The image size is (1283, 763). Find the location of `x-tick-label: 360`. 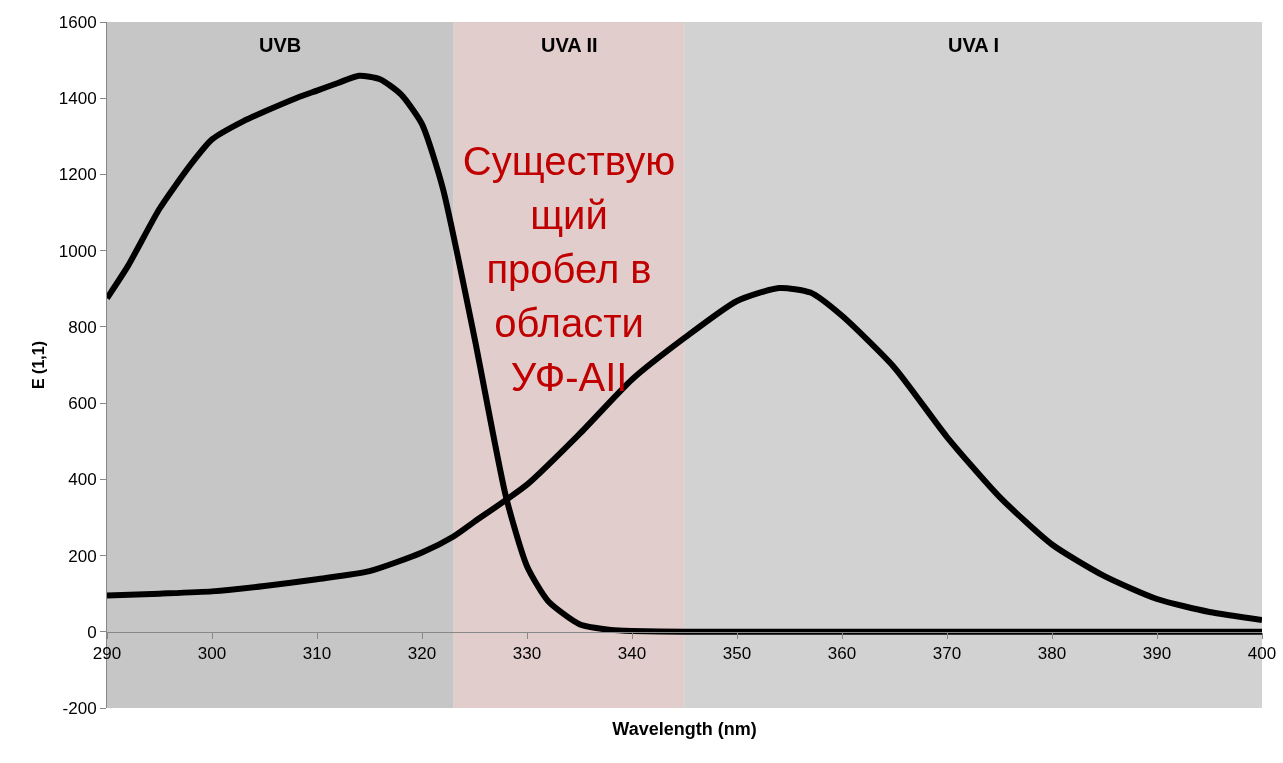

x-tick-label: 360 is located at coordinates (842, 654).